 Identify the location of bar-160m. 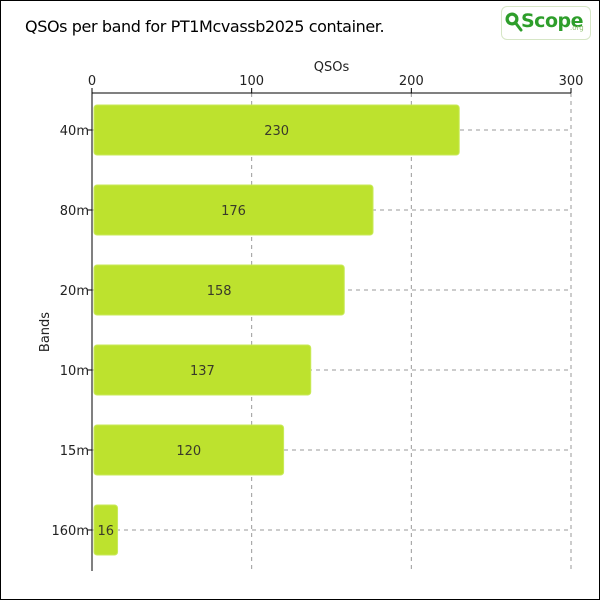
(106, 530).